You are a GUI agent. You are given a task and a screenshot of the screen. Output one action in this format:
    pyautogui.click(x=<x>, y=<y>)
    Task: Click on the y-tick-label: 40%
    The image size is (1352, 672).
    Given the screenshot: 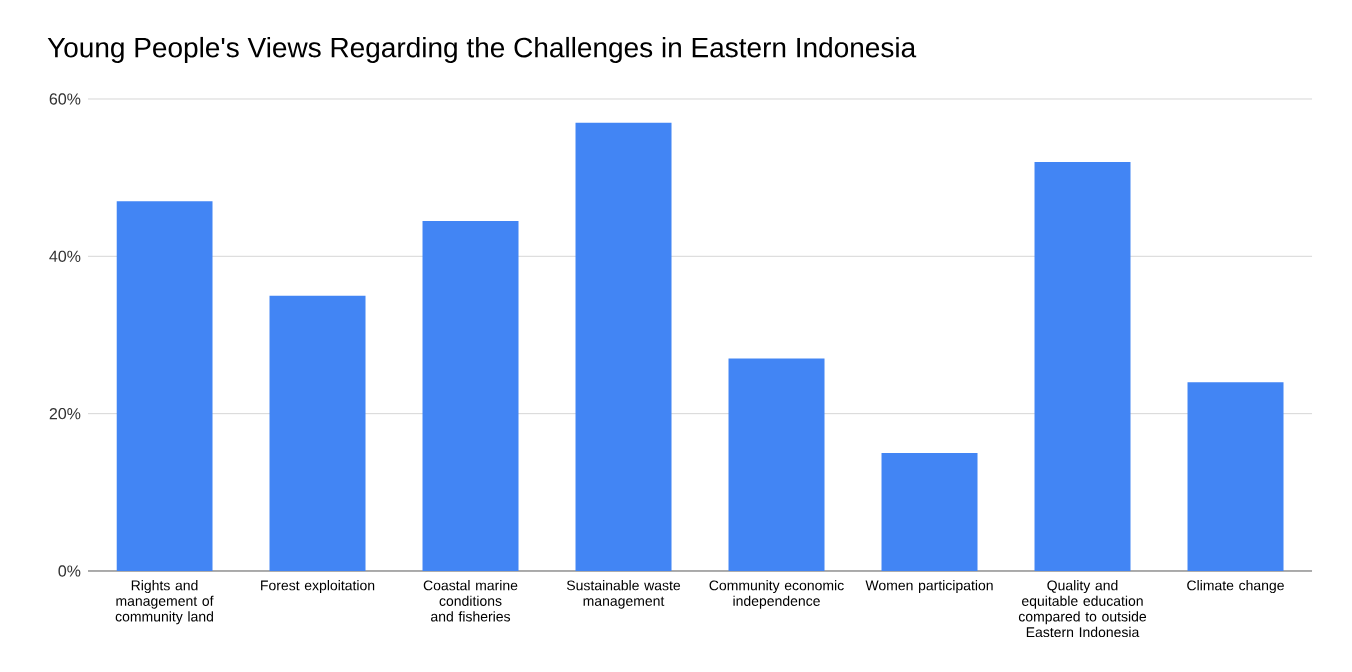 What is the action you would take?
    pyautogui.click(x=65, y=256)
    